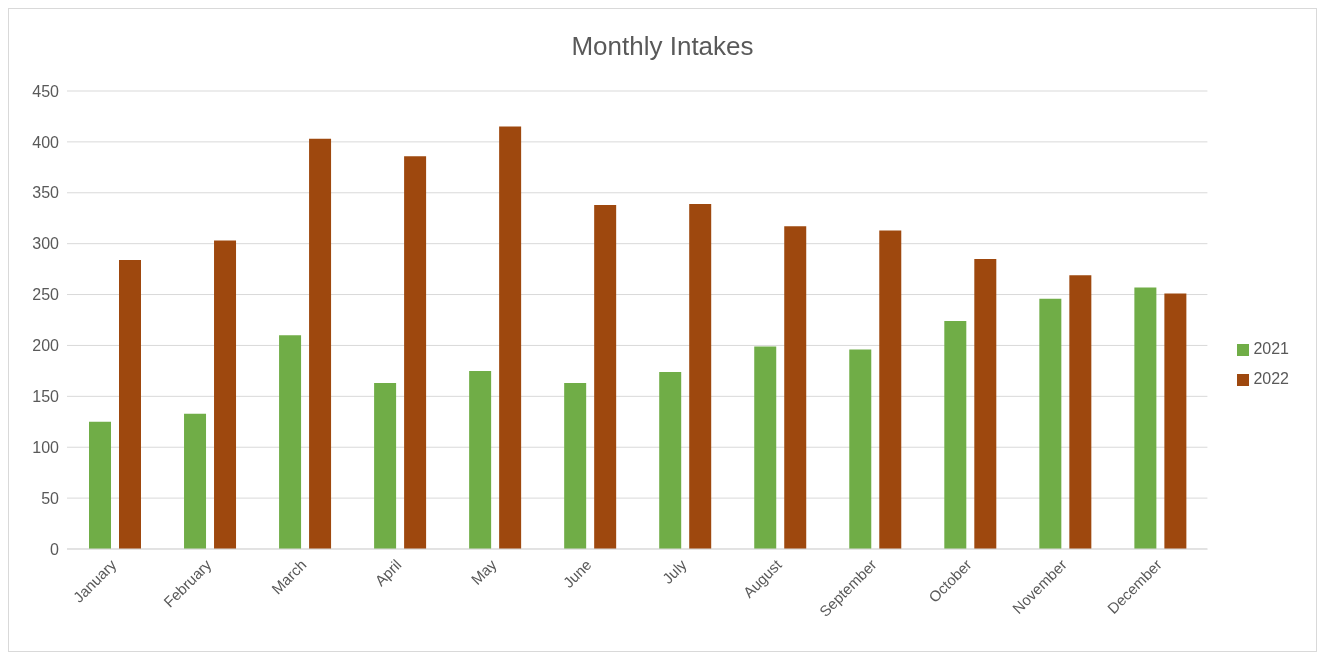  I want to click on y-tick-label: 400, so click(46, 142).